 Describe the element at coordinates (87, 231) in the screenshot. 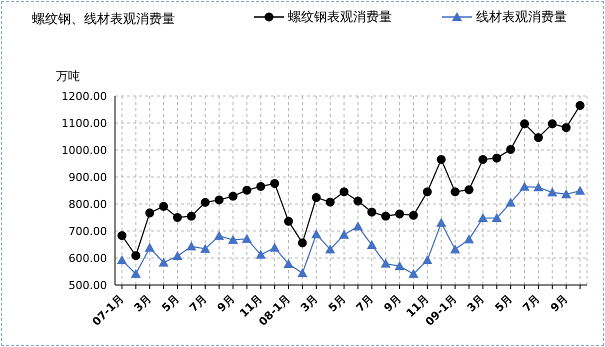

I see `y-tick-label: 700.00` at that location.